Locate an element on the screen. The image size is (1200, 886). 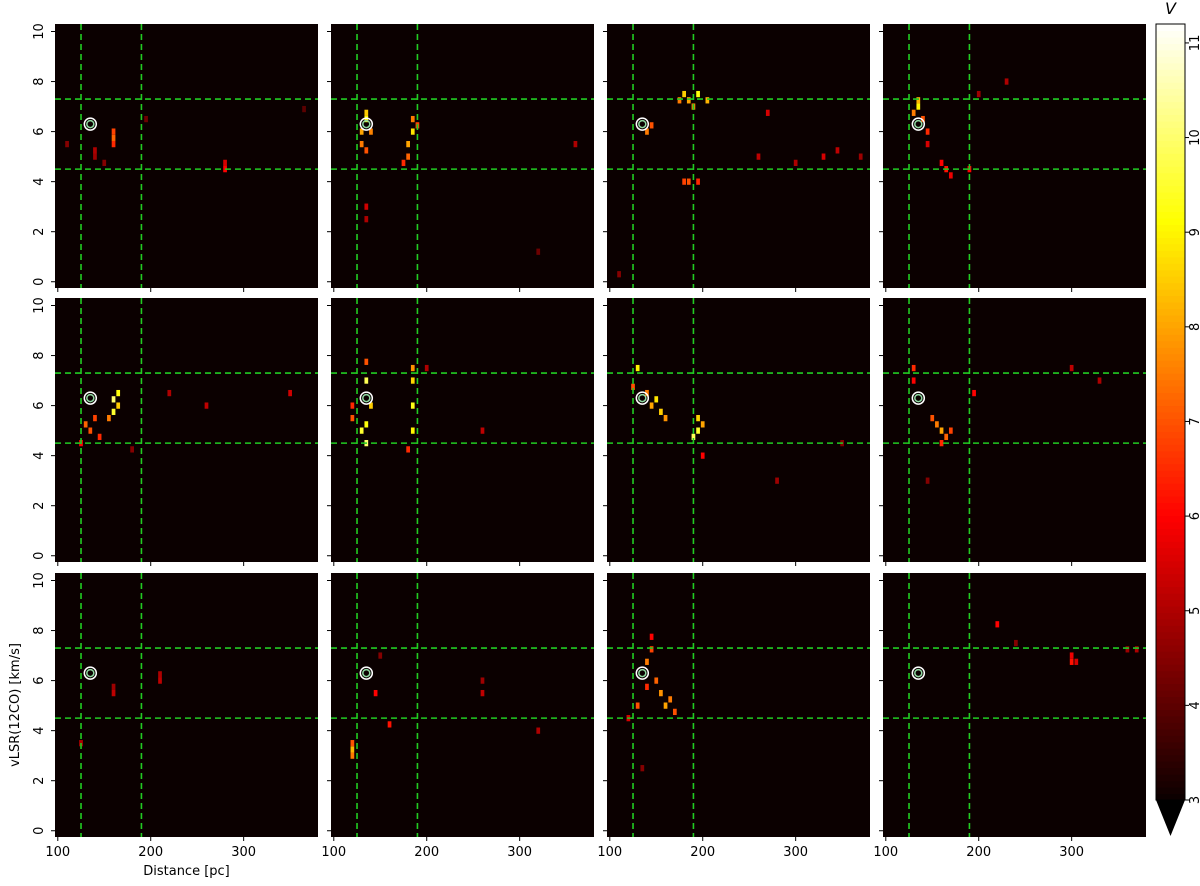
y-tick-label: 4 is located at coordinates (39, 731).